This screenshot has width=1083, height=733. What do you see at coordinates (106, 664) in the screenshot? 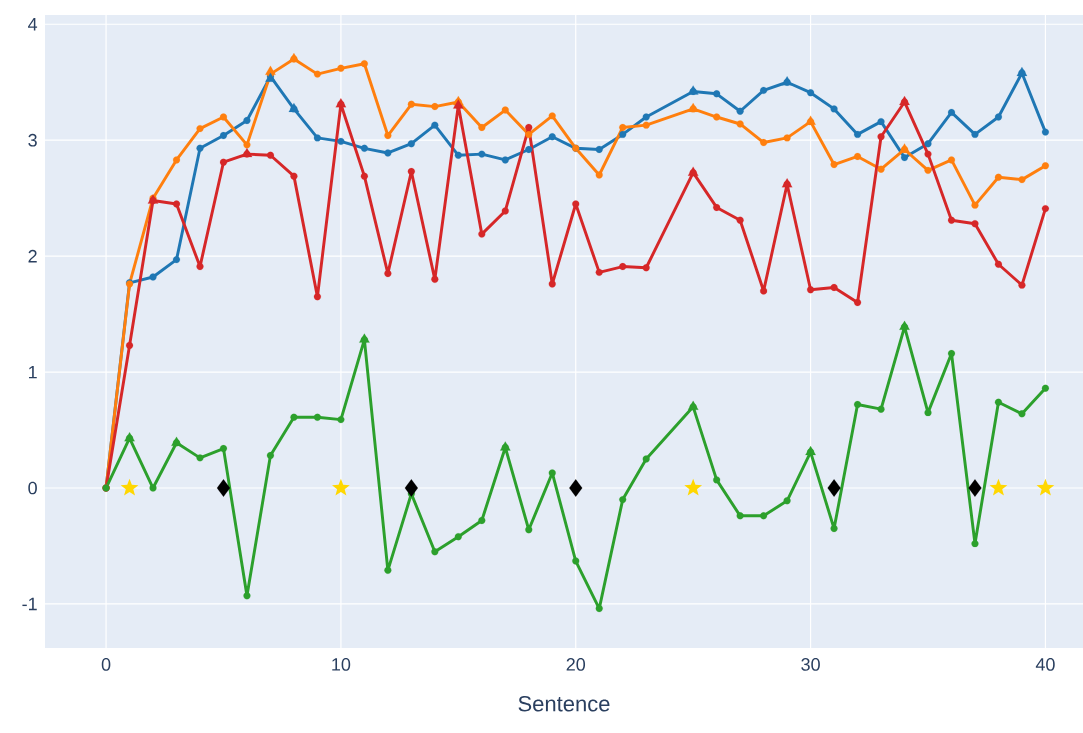
I see `x-tick-label: 0` at bounding box center [106, 664].